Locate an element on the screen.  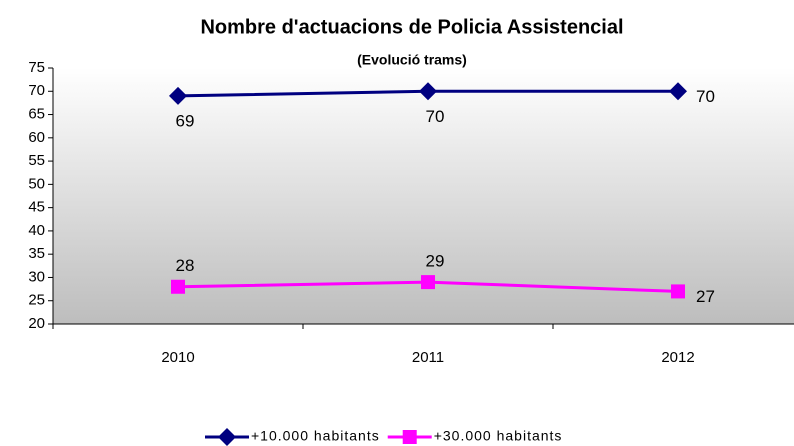
y-tick-label: 70 is located at coordinates (36, 90).